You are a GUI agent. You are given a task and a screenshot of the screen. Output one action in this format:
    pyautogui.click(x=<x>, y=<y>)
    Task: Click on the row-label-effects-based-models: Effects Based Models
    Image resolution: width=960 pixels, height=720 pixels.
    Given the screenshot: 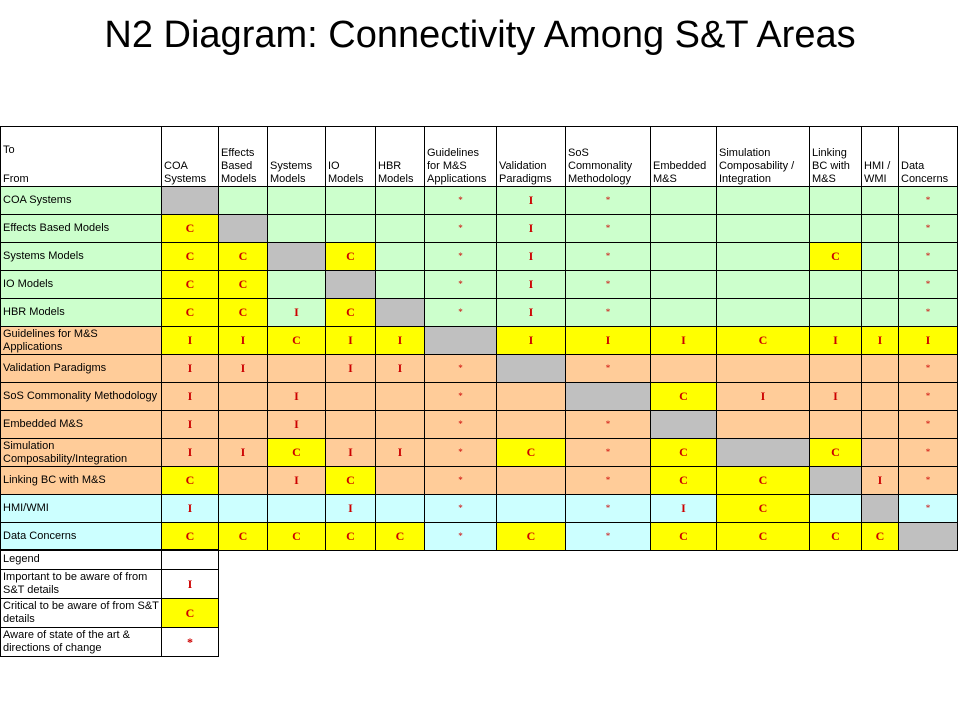 What is the action you would take?
    pyautogui.click(x=81, y=228)
    